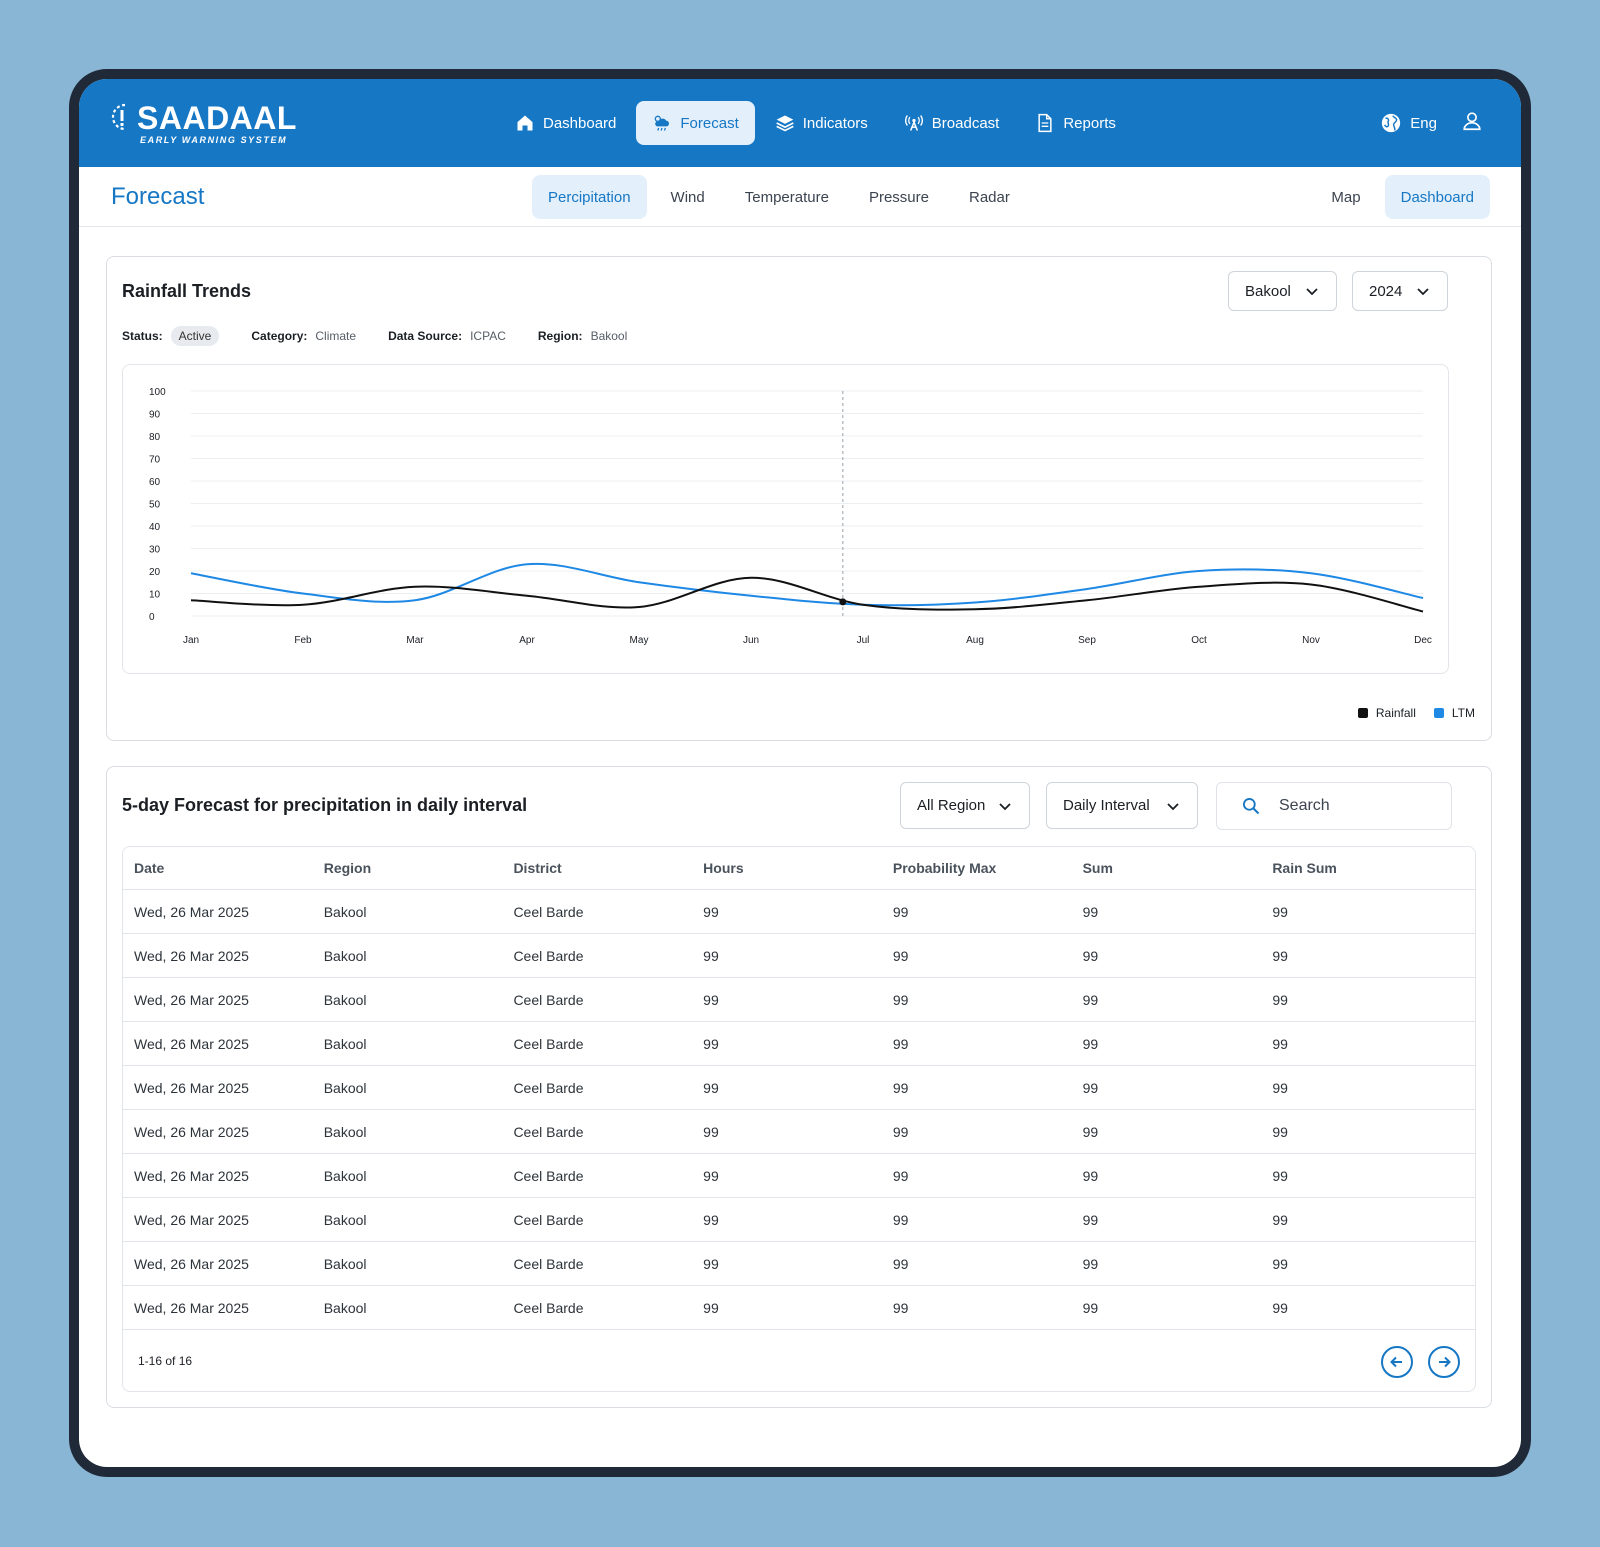 This screenshot has height=1547, width=1600. What do you see at coordinates (989, 197) in the screenshot?
I see `tab-radar: Radar` at bounding box center [989, 197].